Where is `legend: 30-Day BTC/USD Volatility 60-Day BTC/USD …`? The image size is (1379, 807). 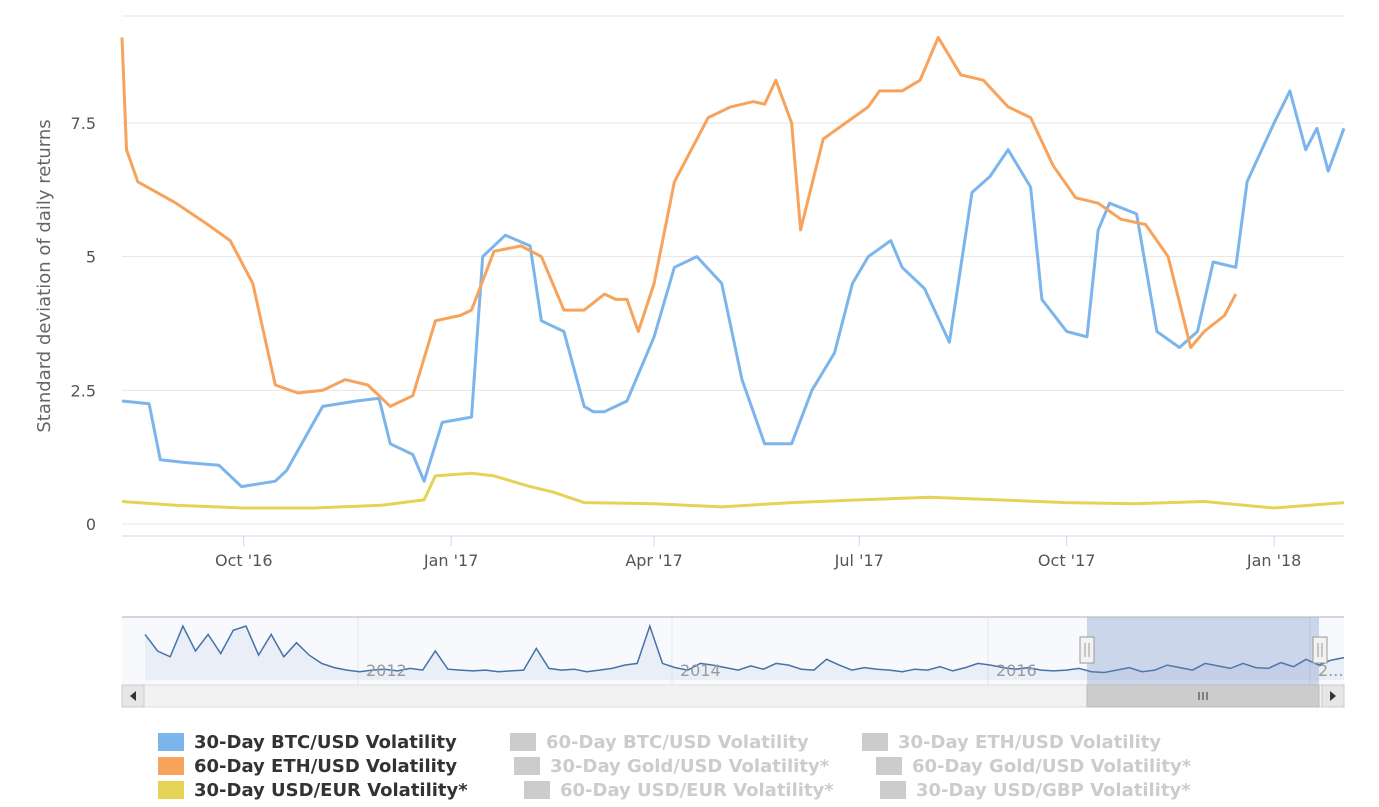 legend: 30-Day BTC/USD Volatility 60-Day BTC/USD … is located at coordinates (675, 766).